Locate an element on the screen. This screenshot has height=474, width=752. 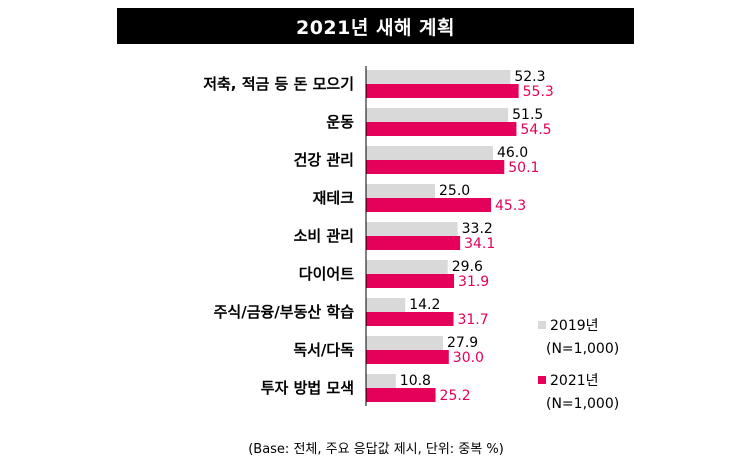
value-label-2021: 54.5 is located at coordinates (535, 130).